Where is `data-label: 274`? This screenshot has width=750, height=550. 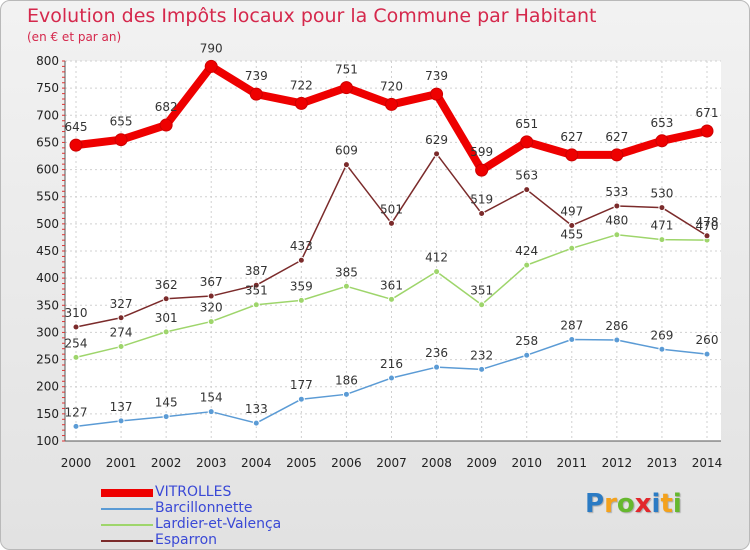 data-label: 274 is located at coordinates (121, 333).